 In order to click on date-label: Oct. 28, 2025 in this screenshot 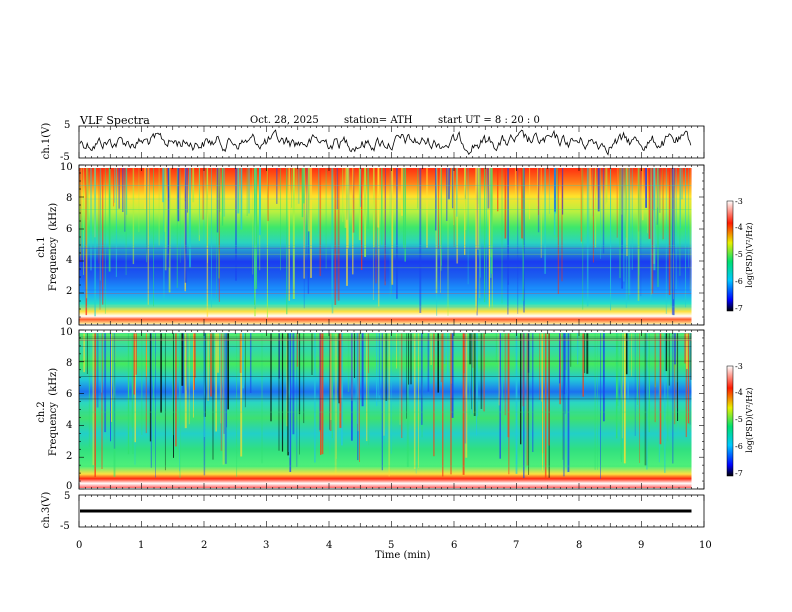, I will do `click(284, 120)`.